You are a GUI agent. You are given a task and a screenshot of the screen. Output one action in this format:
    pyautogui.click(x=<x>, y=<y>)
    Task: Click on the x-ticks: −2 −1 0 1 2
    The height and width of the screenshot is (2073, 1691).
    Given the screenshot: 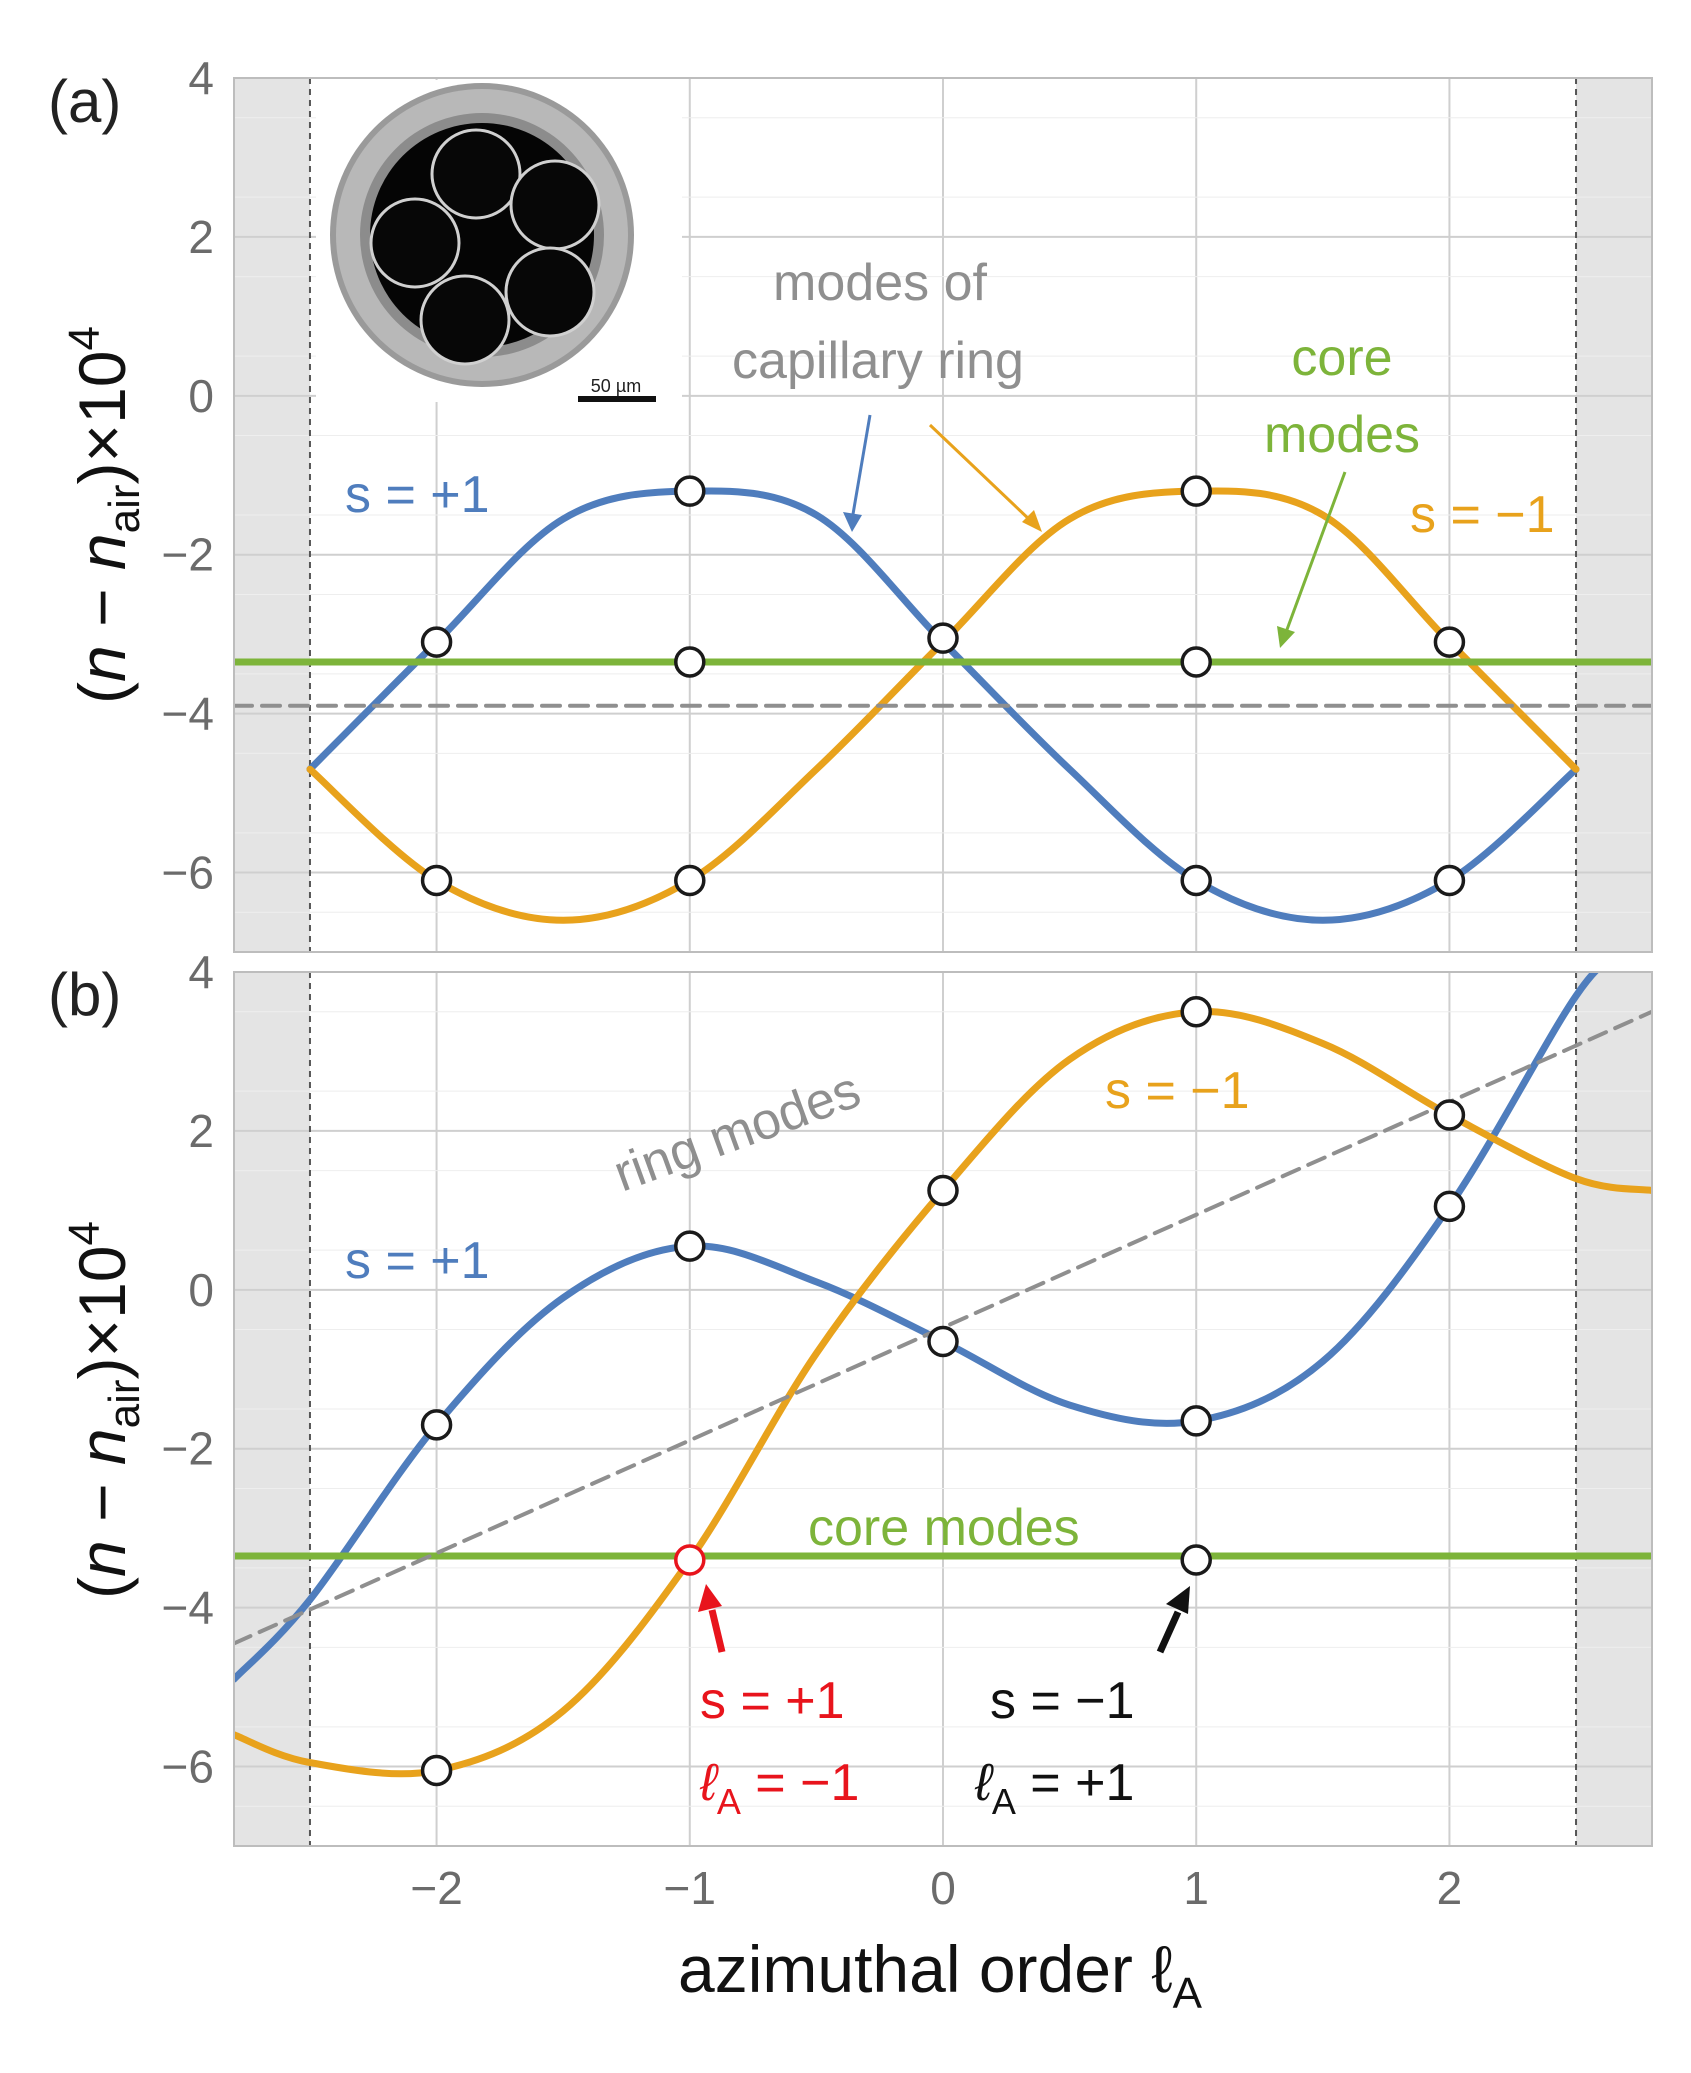 What is the action you would take?
    pyautogui.click(x=936, y=1888)
    